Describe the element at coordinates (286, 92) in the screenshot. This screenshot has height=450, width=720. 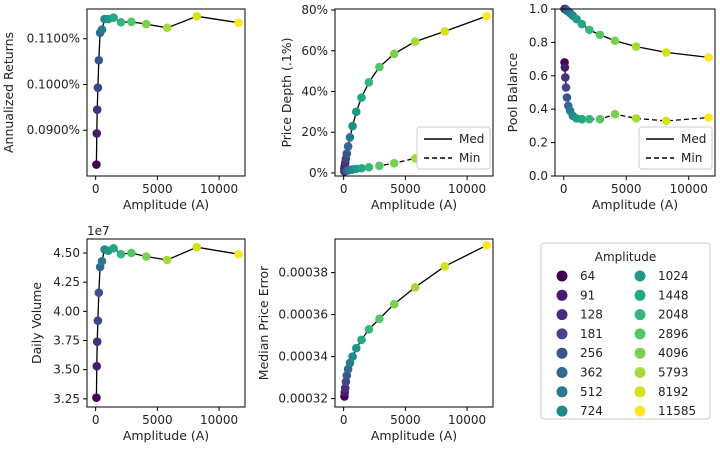
I see `y-axis-label: Price Depth (.1%)` at that location.